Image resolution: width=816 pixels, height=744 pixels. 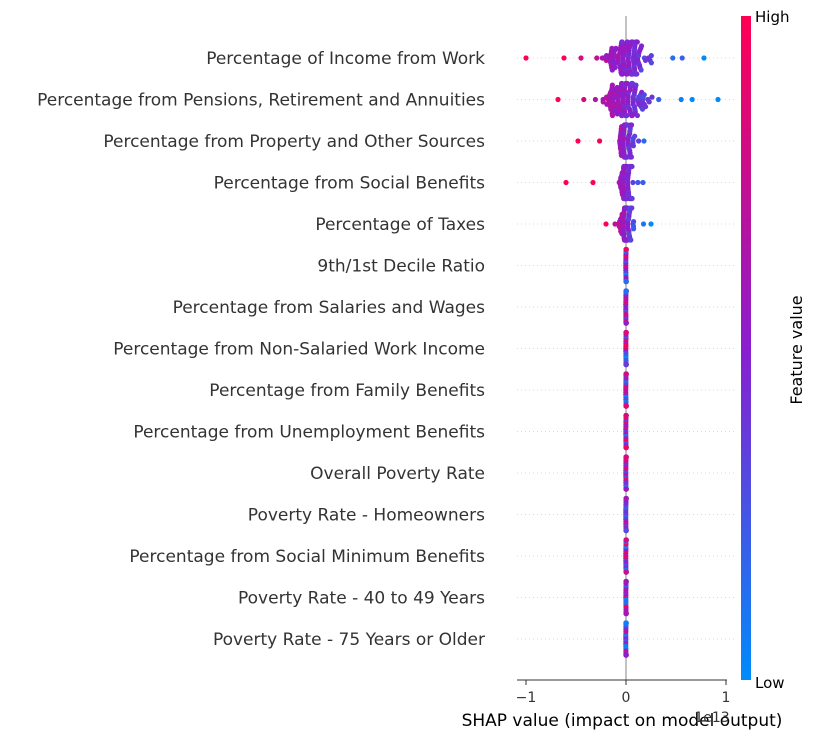 I want to click on x-tick-label: 1, so click(x=726, y=698).